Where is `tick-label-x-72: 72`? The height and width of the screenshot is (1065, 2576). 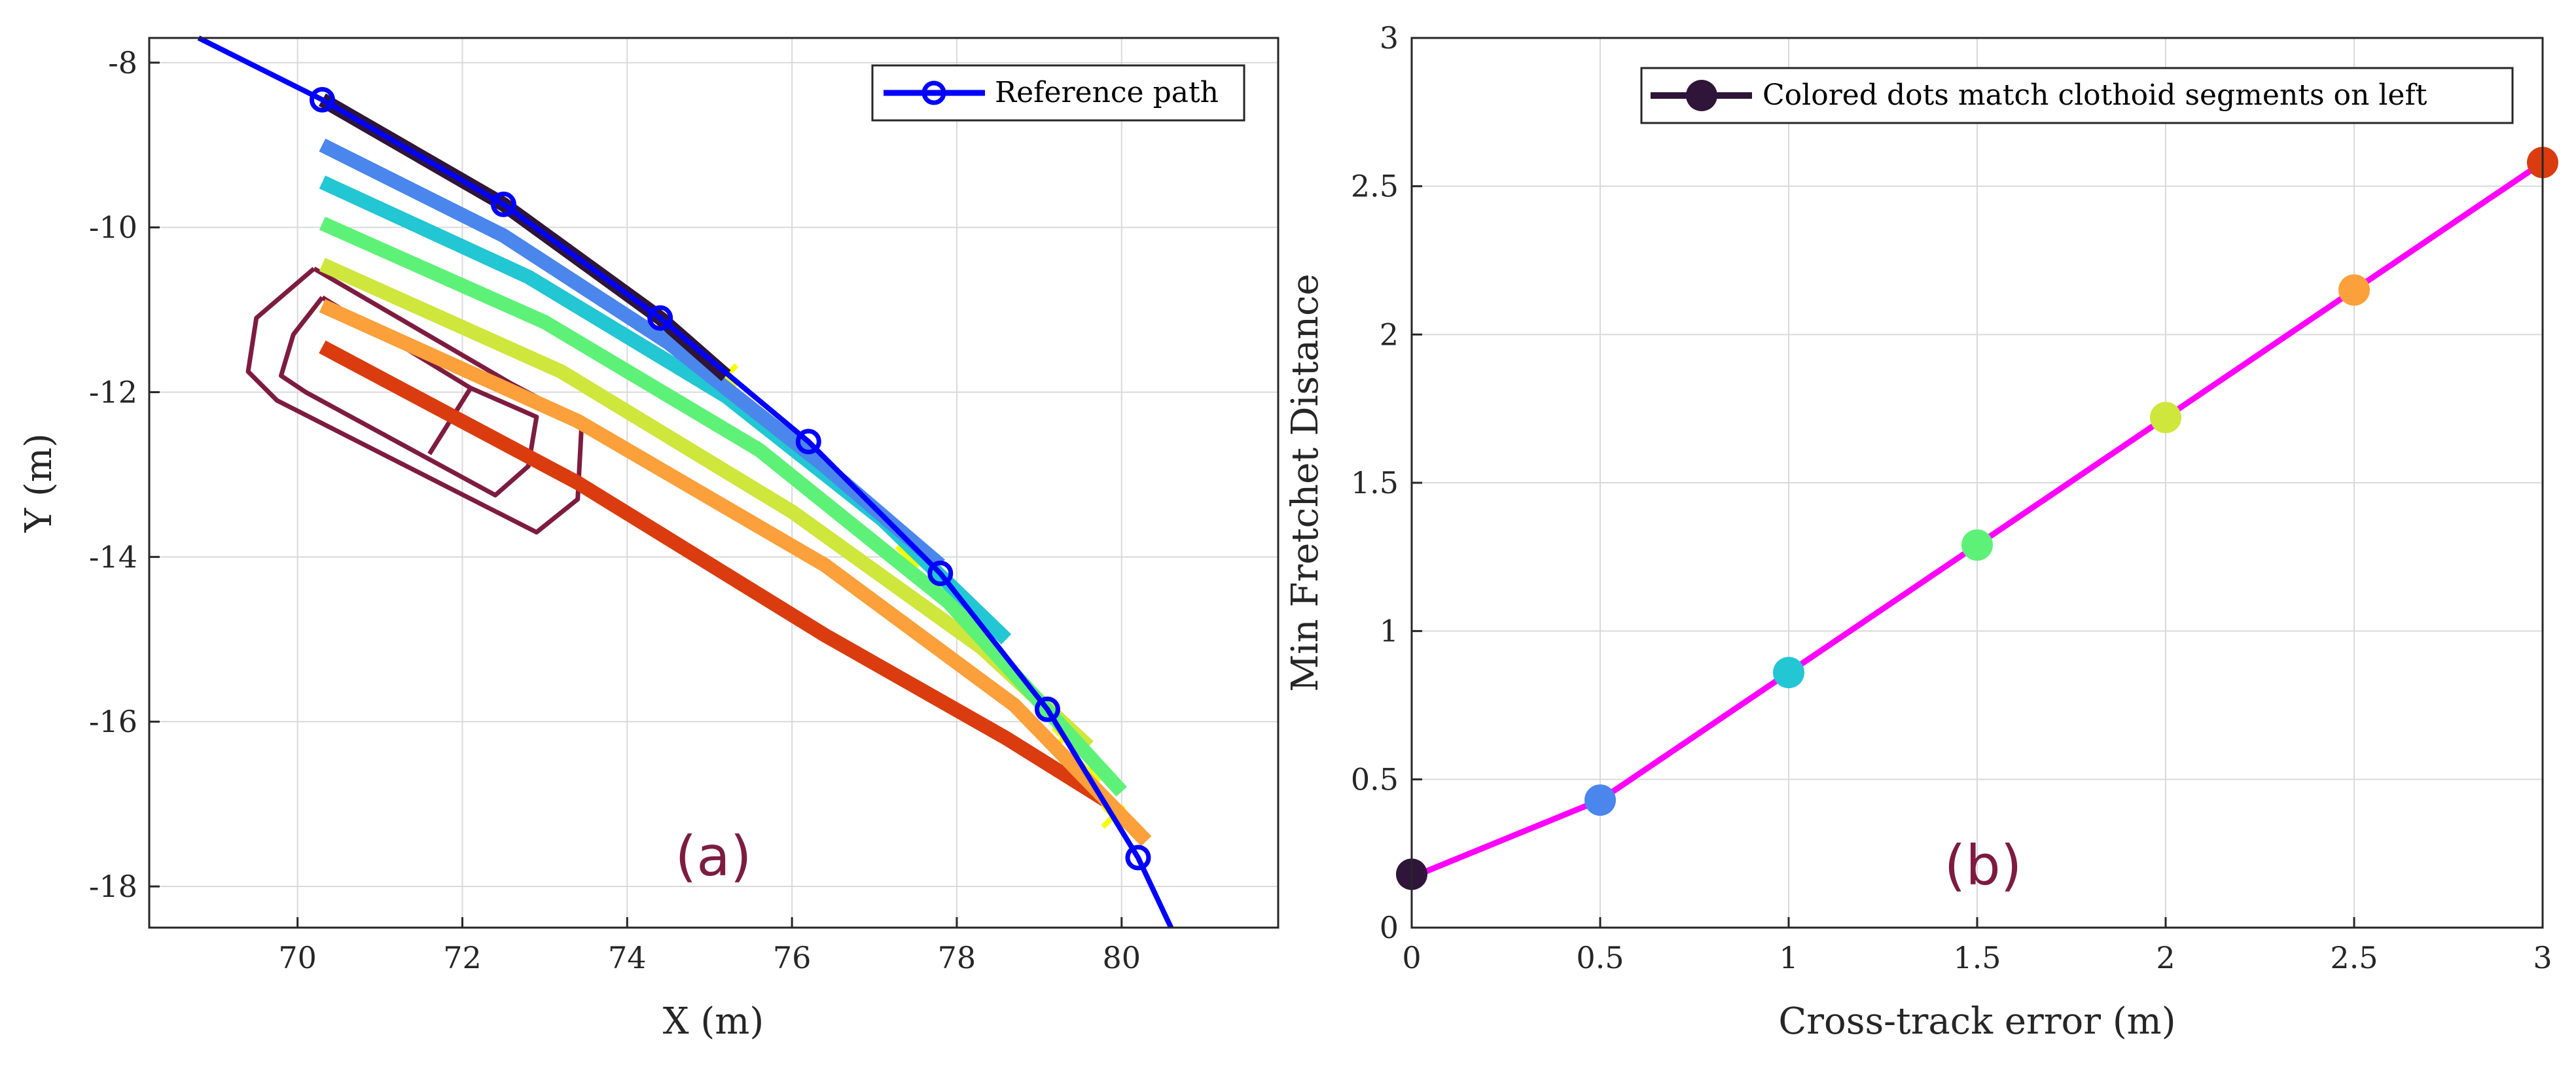
tick-label-x-72: 72 is located at coordinates (462, 958).